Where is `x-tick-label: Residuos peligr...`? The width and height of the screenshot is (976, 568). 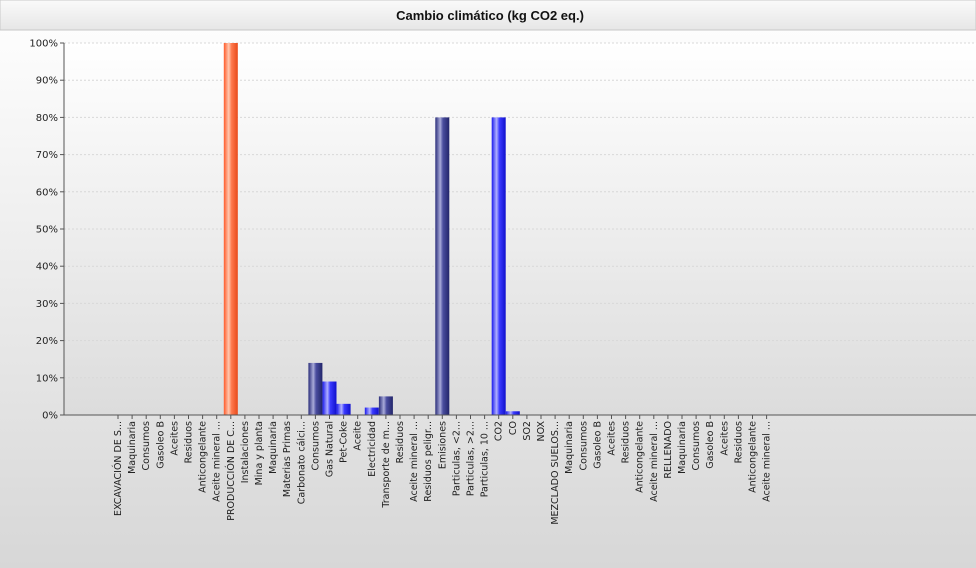 x-tick-label: Residuos peligr... is located at coordinates (428, 461).